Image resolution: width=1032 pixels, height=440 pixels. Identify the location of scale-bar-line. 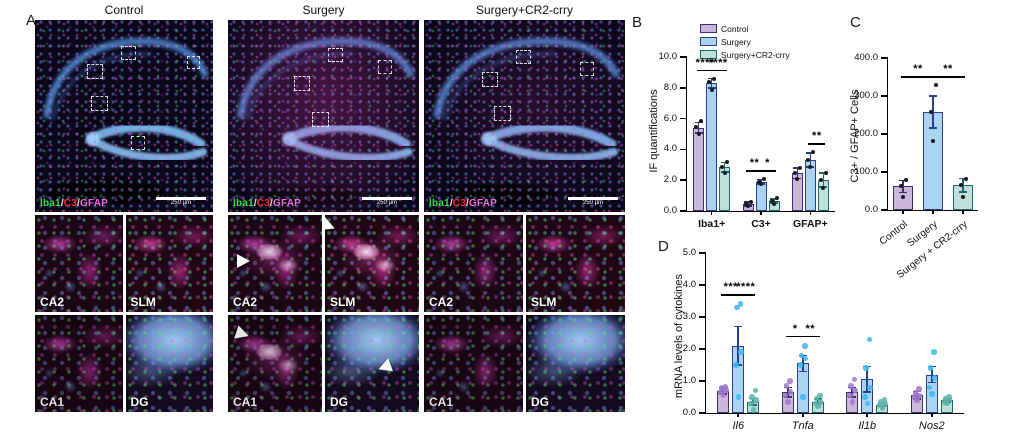
(593, 198).